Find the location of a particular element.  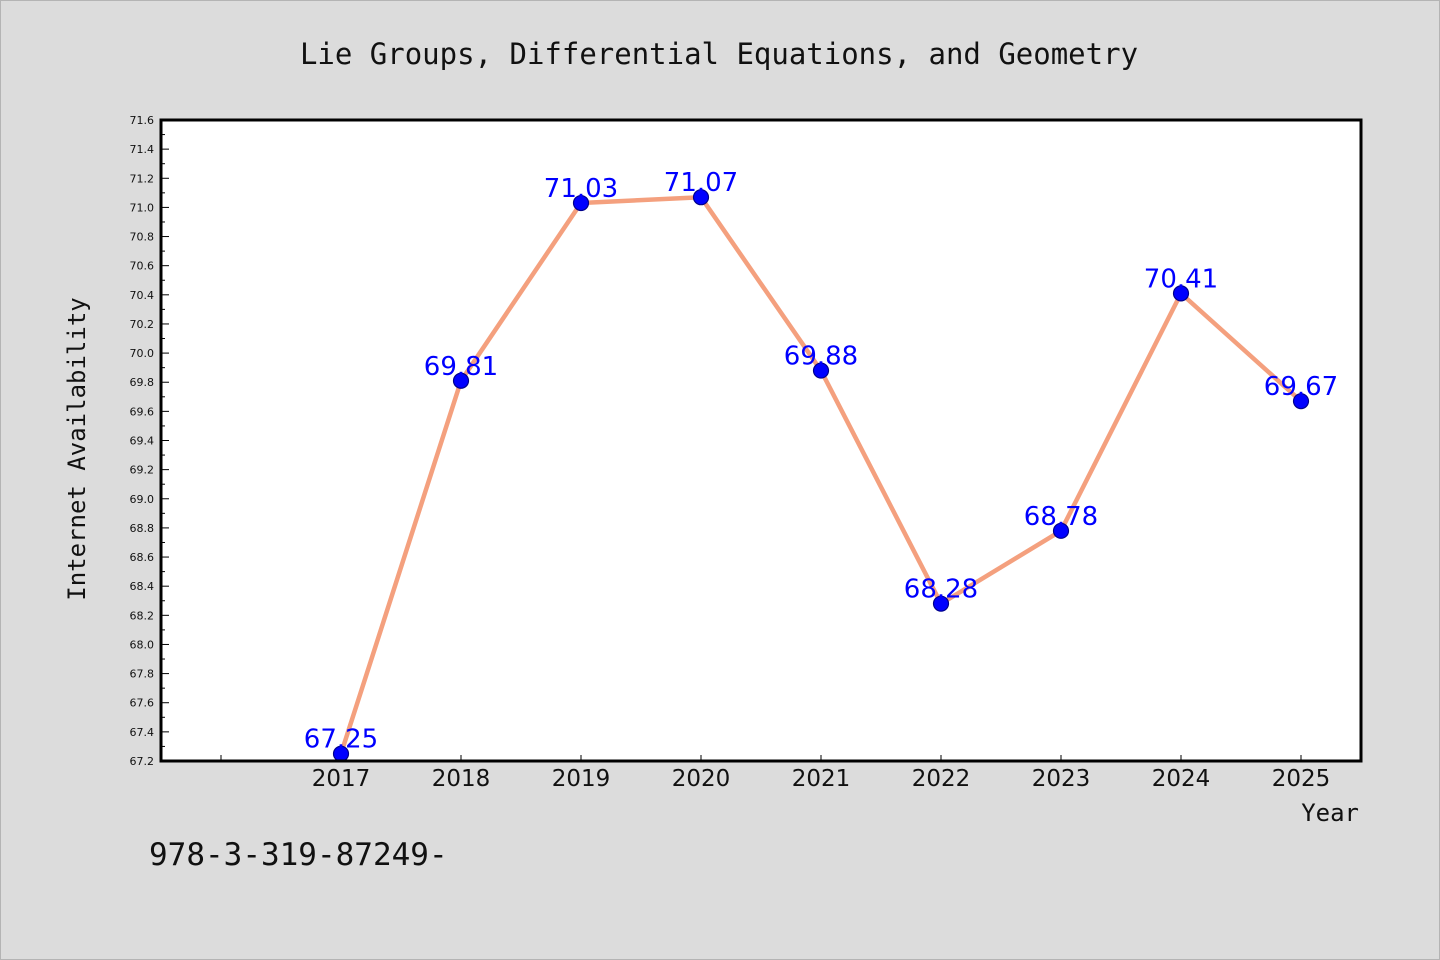

data-label: 68.28 is located at coordinates (941, 590).